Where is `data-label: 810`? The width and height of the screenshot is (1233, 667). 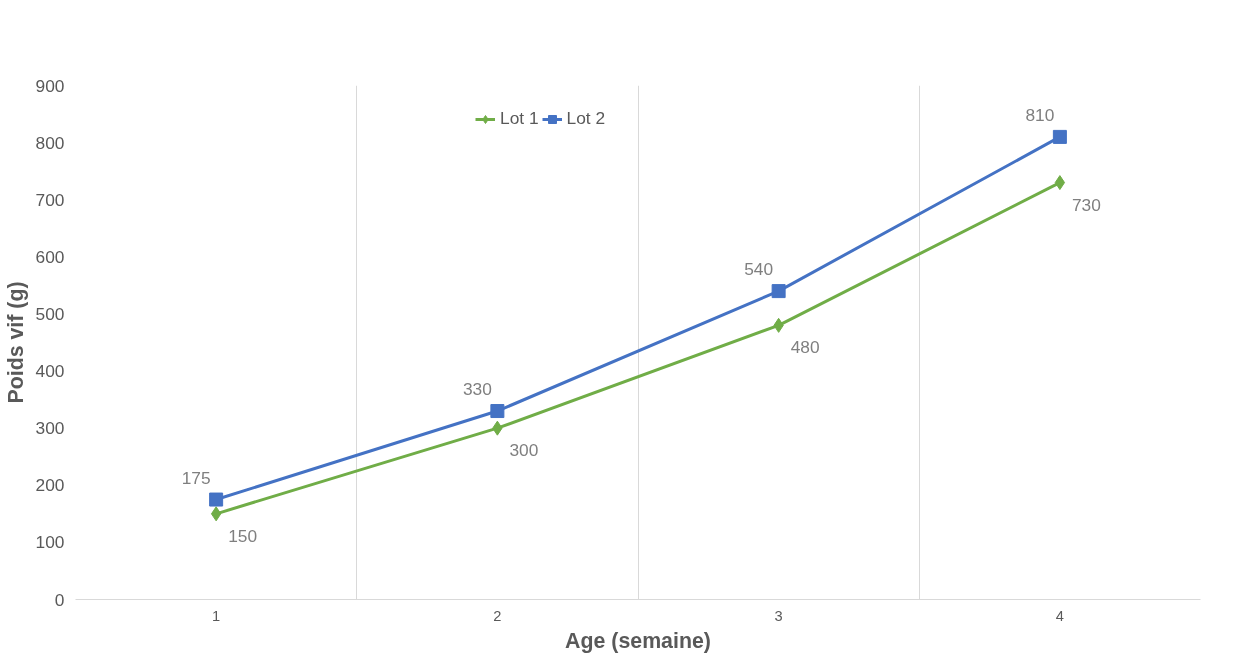 data-label: 810 is located at coordinates (1040, 114).